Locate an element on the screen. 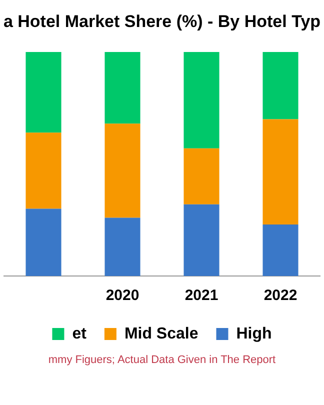 The width and height of the screenshot is (324, 405). legend-label: High is located at coordinates (254, 333).